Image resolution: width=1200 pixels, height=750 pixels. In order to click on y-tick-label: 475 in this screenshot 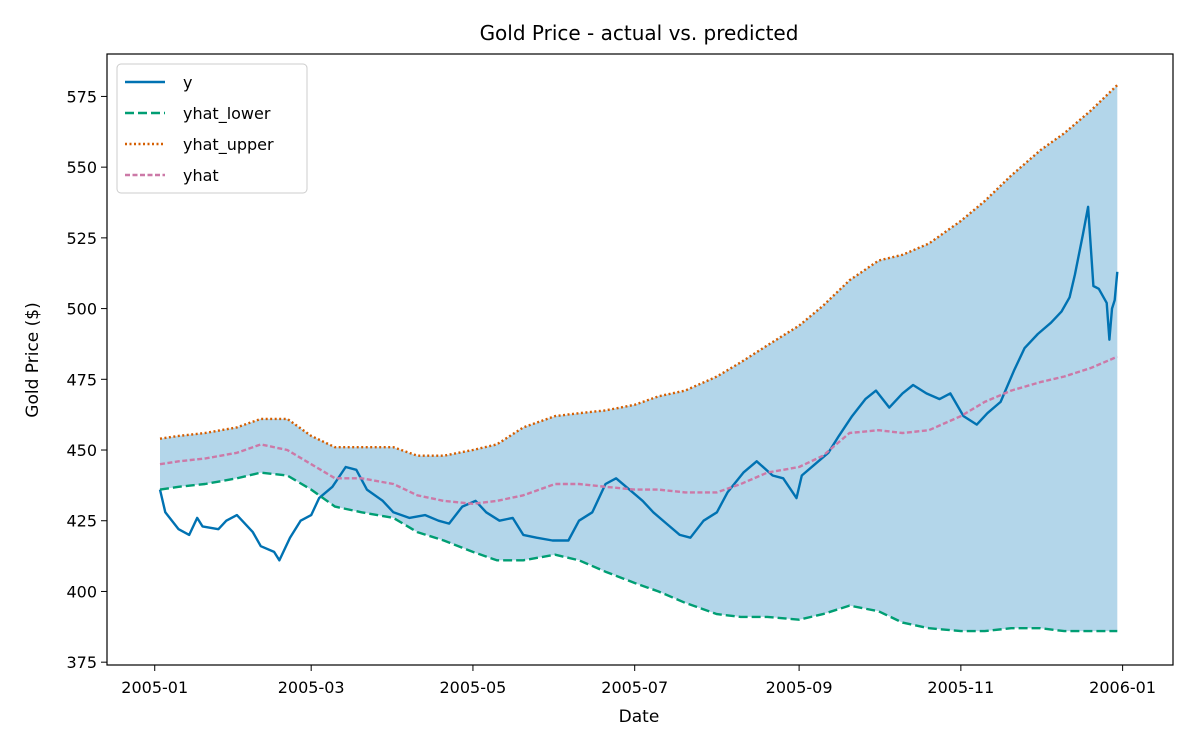, I will do `click(81, 379)`.